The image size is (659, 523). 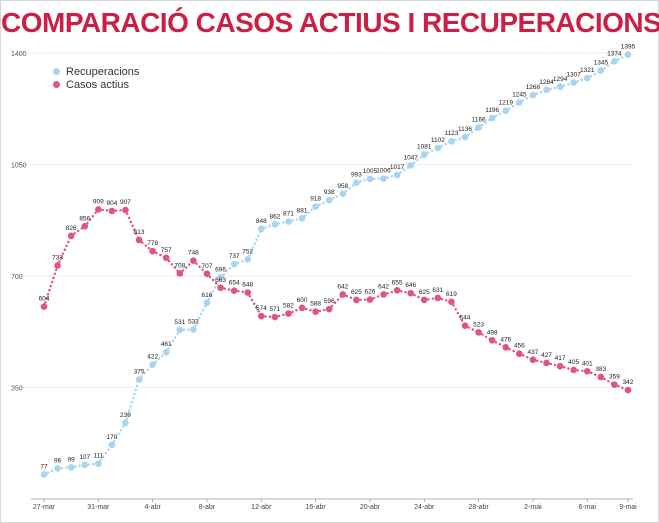 I want to click on series-casos-actius-point-4-mai, so click(x=560, y=366).